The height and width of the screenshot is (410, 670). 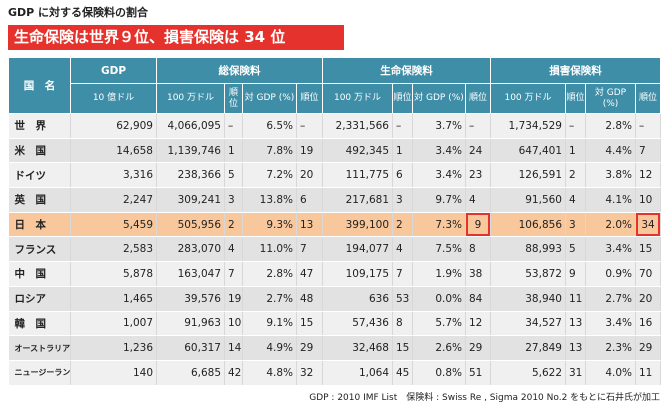 What do you see at coordinates (269, 151) in the screenshot?
I see `value-cell: 7.8%` at bounding box center [269, 151].